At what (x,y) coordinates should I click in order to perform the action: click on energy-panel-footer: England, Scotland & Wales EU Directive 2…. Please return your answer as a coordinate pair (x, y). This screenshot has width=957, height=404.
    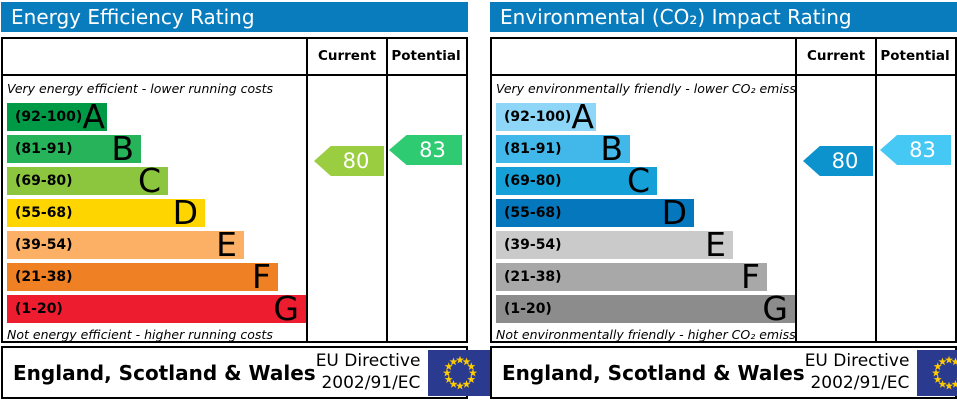
    Looking at the image, I should click on (247, 372).